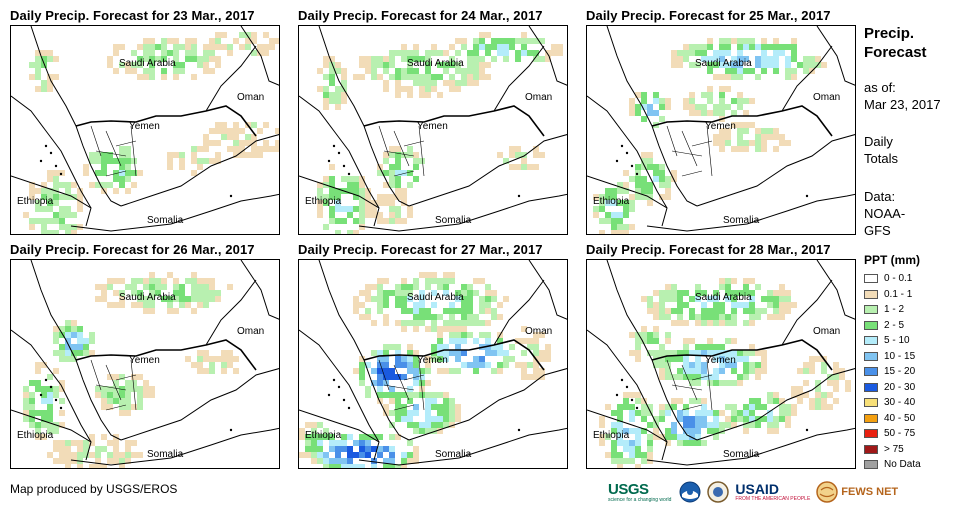 This screenshot has width=967, height=511. What do you see at coordinates (166, 355) in the screenshot?
I see `yemen-border` at bounding box center [166, 355].